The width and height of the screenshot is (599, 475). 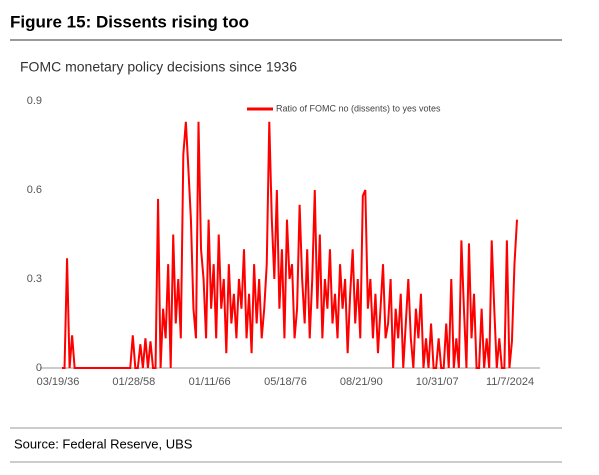 What do you see at coordinates (34, 279) in the screenshot?
I see `y-tick-label: 0.3` at bounding box center [34, 279].